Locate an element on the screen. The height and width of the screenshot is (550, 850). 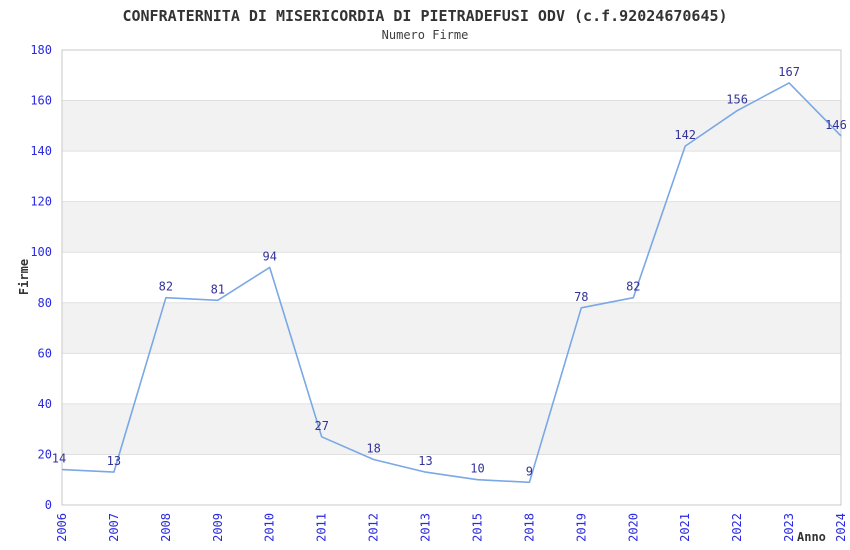
y-tick-label: 100 is located at coordinates (41, 252).